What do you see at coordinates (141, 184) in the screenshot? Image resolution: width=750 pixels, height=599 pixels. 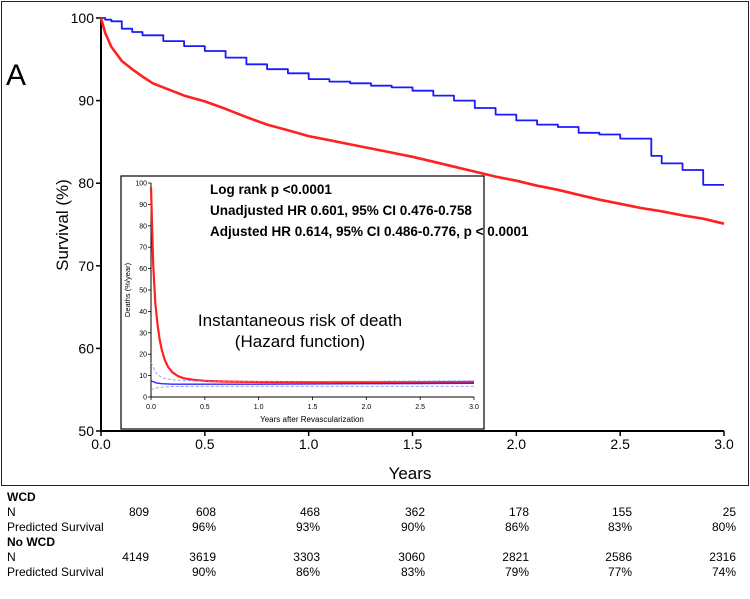 I see `inset-y-tick-label: 100` at bounding box center [141, 184].